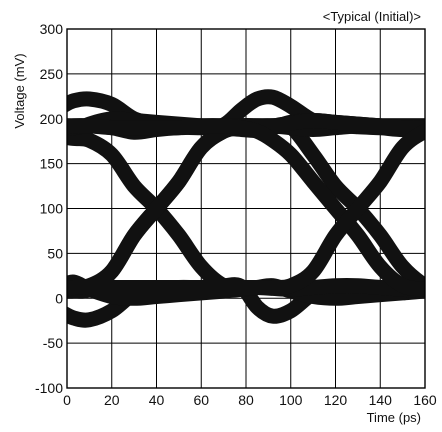 This screenshot has width=442, height=432. Describe the element at coordinates (55, 253) in the screenshot. I see `y-tick-label: 50` at that location.